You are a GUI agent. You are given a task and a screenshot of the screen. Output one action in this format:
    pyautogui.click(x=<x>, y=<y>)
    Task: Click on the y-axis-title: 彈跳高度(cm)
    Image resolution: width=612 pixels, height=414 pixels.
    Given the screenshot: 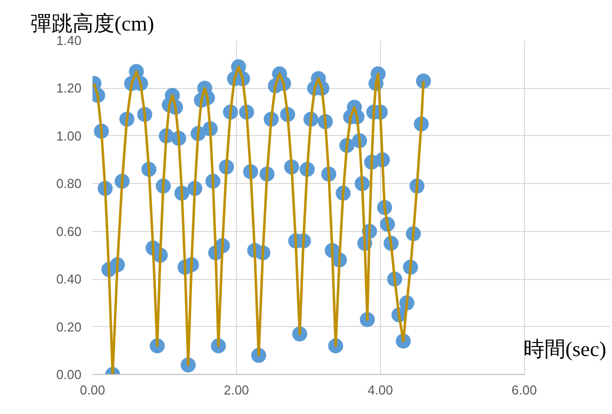 What is the action you would take?
    pyautogui.click(x=92, y=24)
    